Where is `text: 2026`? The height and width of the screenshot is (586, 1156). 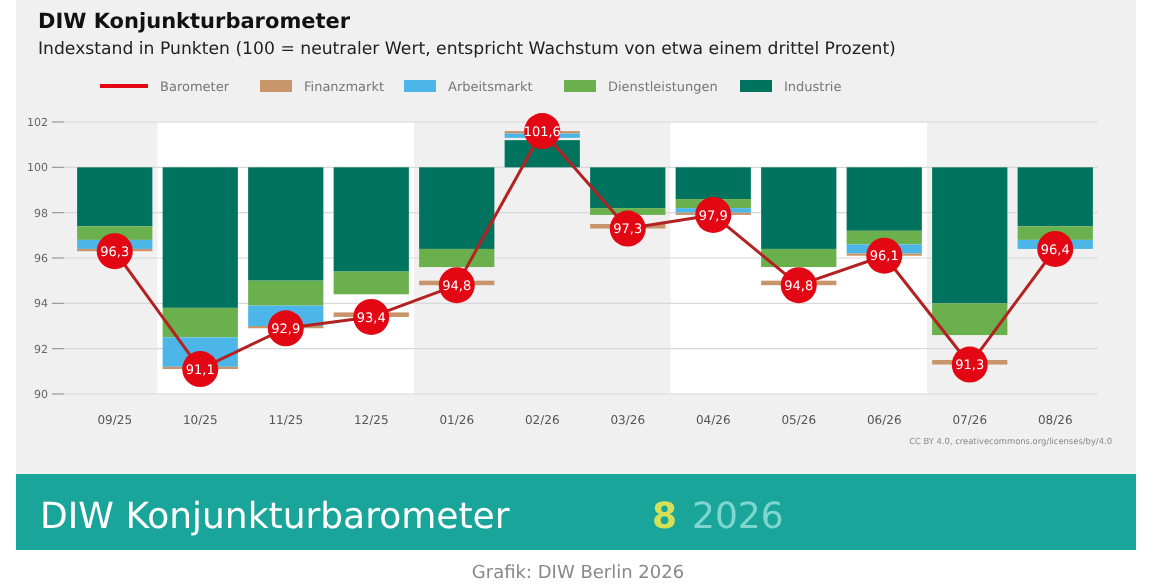
text: 2026 is located at coordinates (738, 517).